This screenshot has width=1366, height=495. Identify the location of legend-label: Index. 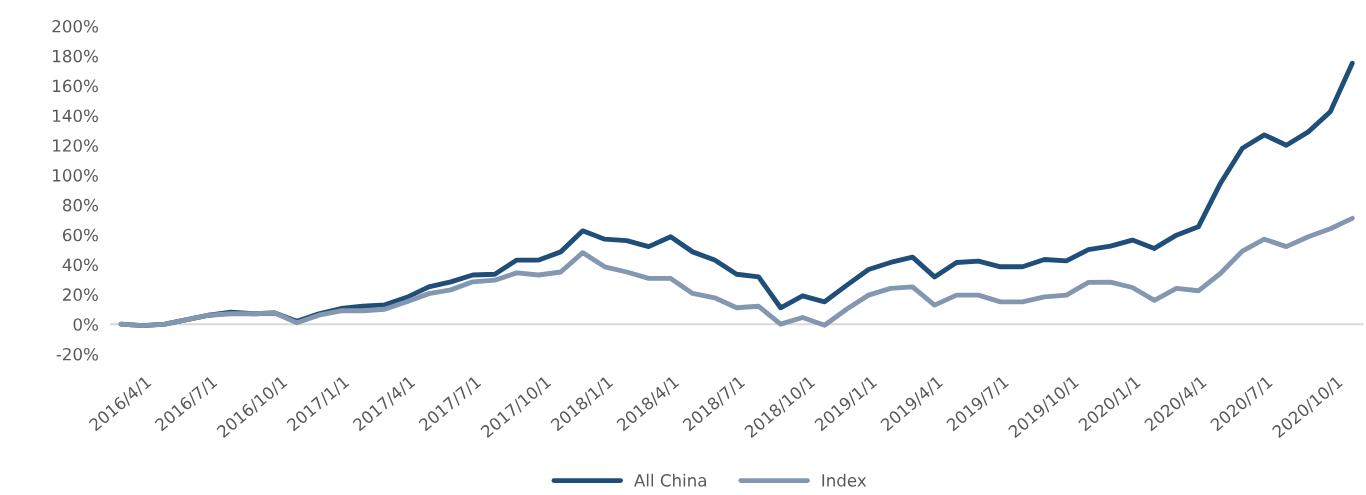
(844, 480).